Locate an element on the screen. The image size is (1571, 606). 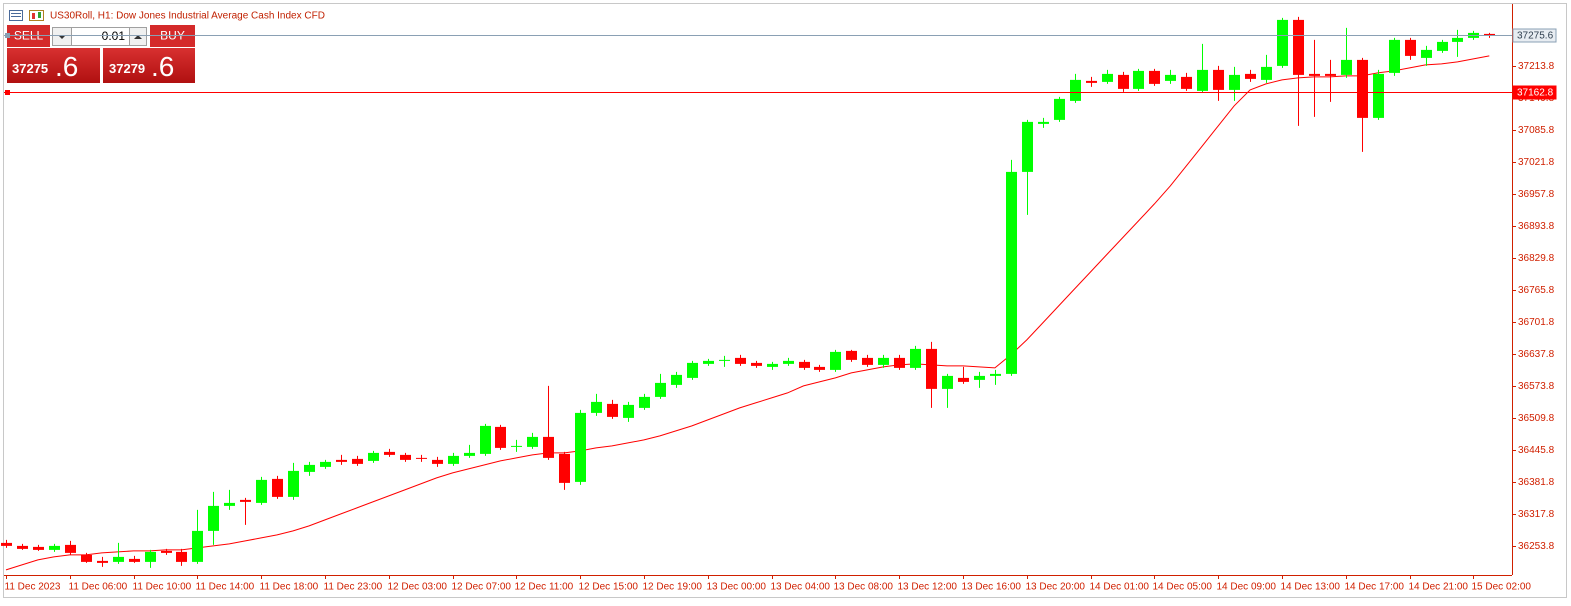
x-tick-label: 15 Dec 02:00 is located at coordinates (1502, 587).